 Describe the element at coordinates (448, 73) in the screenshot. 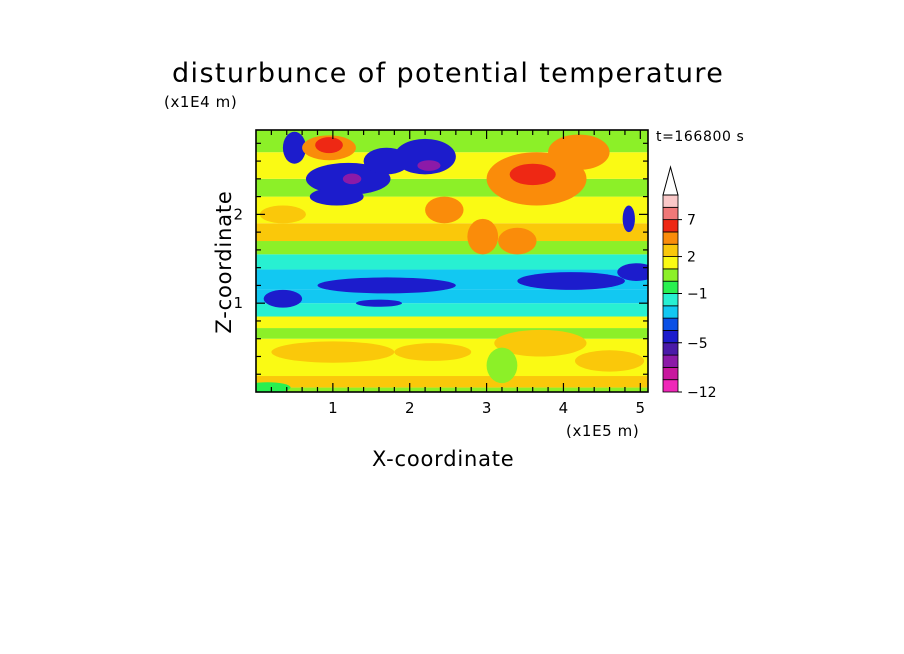

I see `chart-title: disturbunce of potential temperature` at that location.